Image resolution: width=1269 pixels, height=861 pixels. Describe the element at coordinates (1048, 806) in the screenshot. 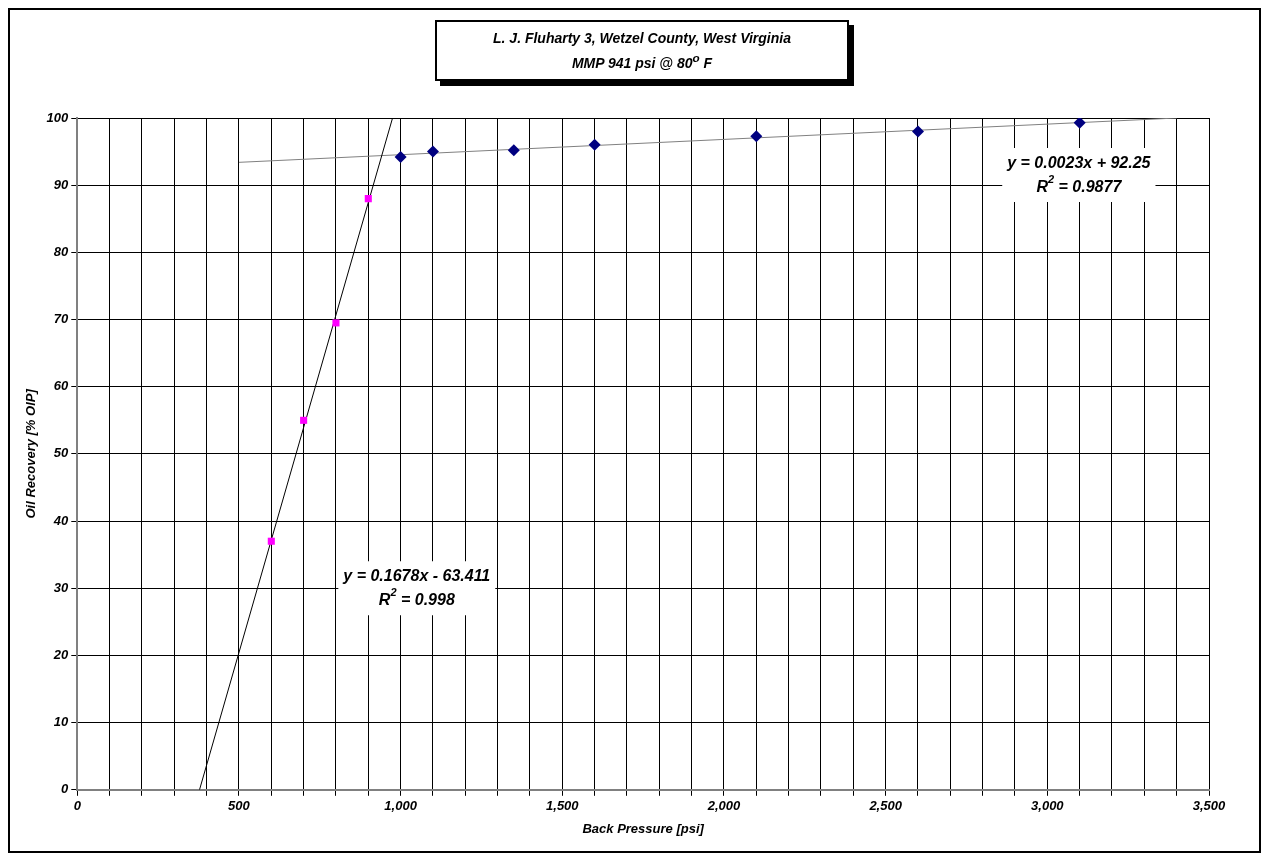

I see `x-tick-label: 3,000` at that location.